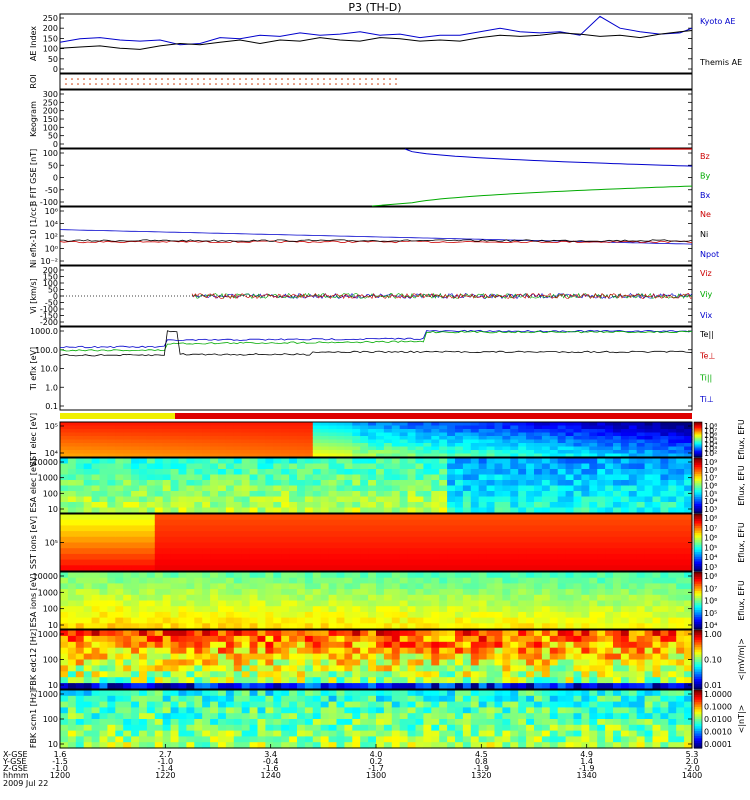 The height and width of the screenshot is (800, 750). Describe the element at coordinates (50, 493) in the screenshot. I see `y-tick-label: 100` at that location.